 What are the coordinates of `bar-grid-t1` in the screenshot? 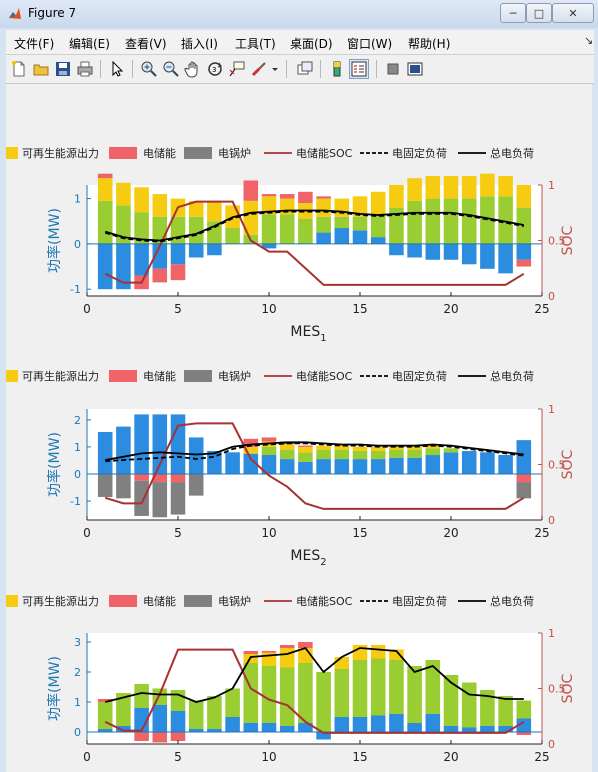 It's located at (105, 453).